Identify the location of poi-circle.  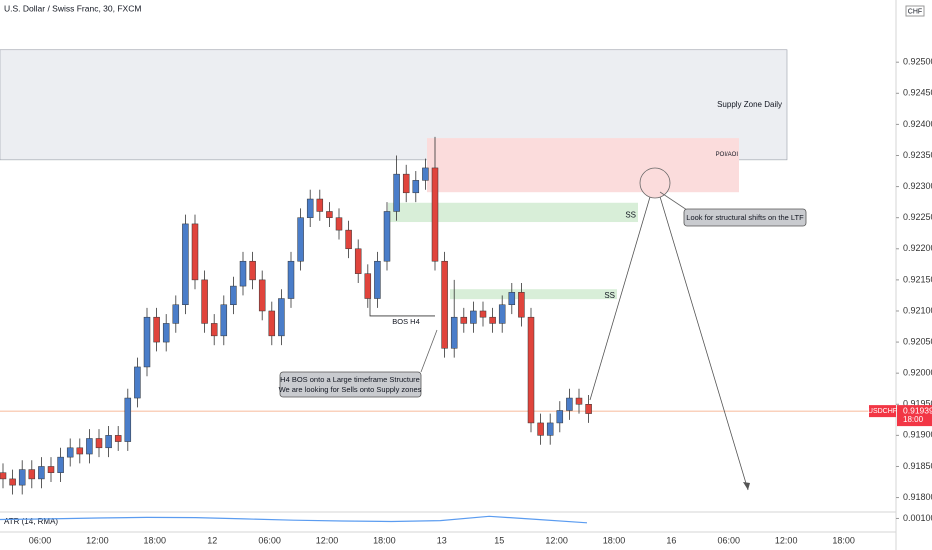
(655, 183).